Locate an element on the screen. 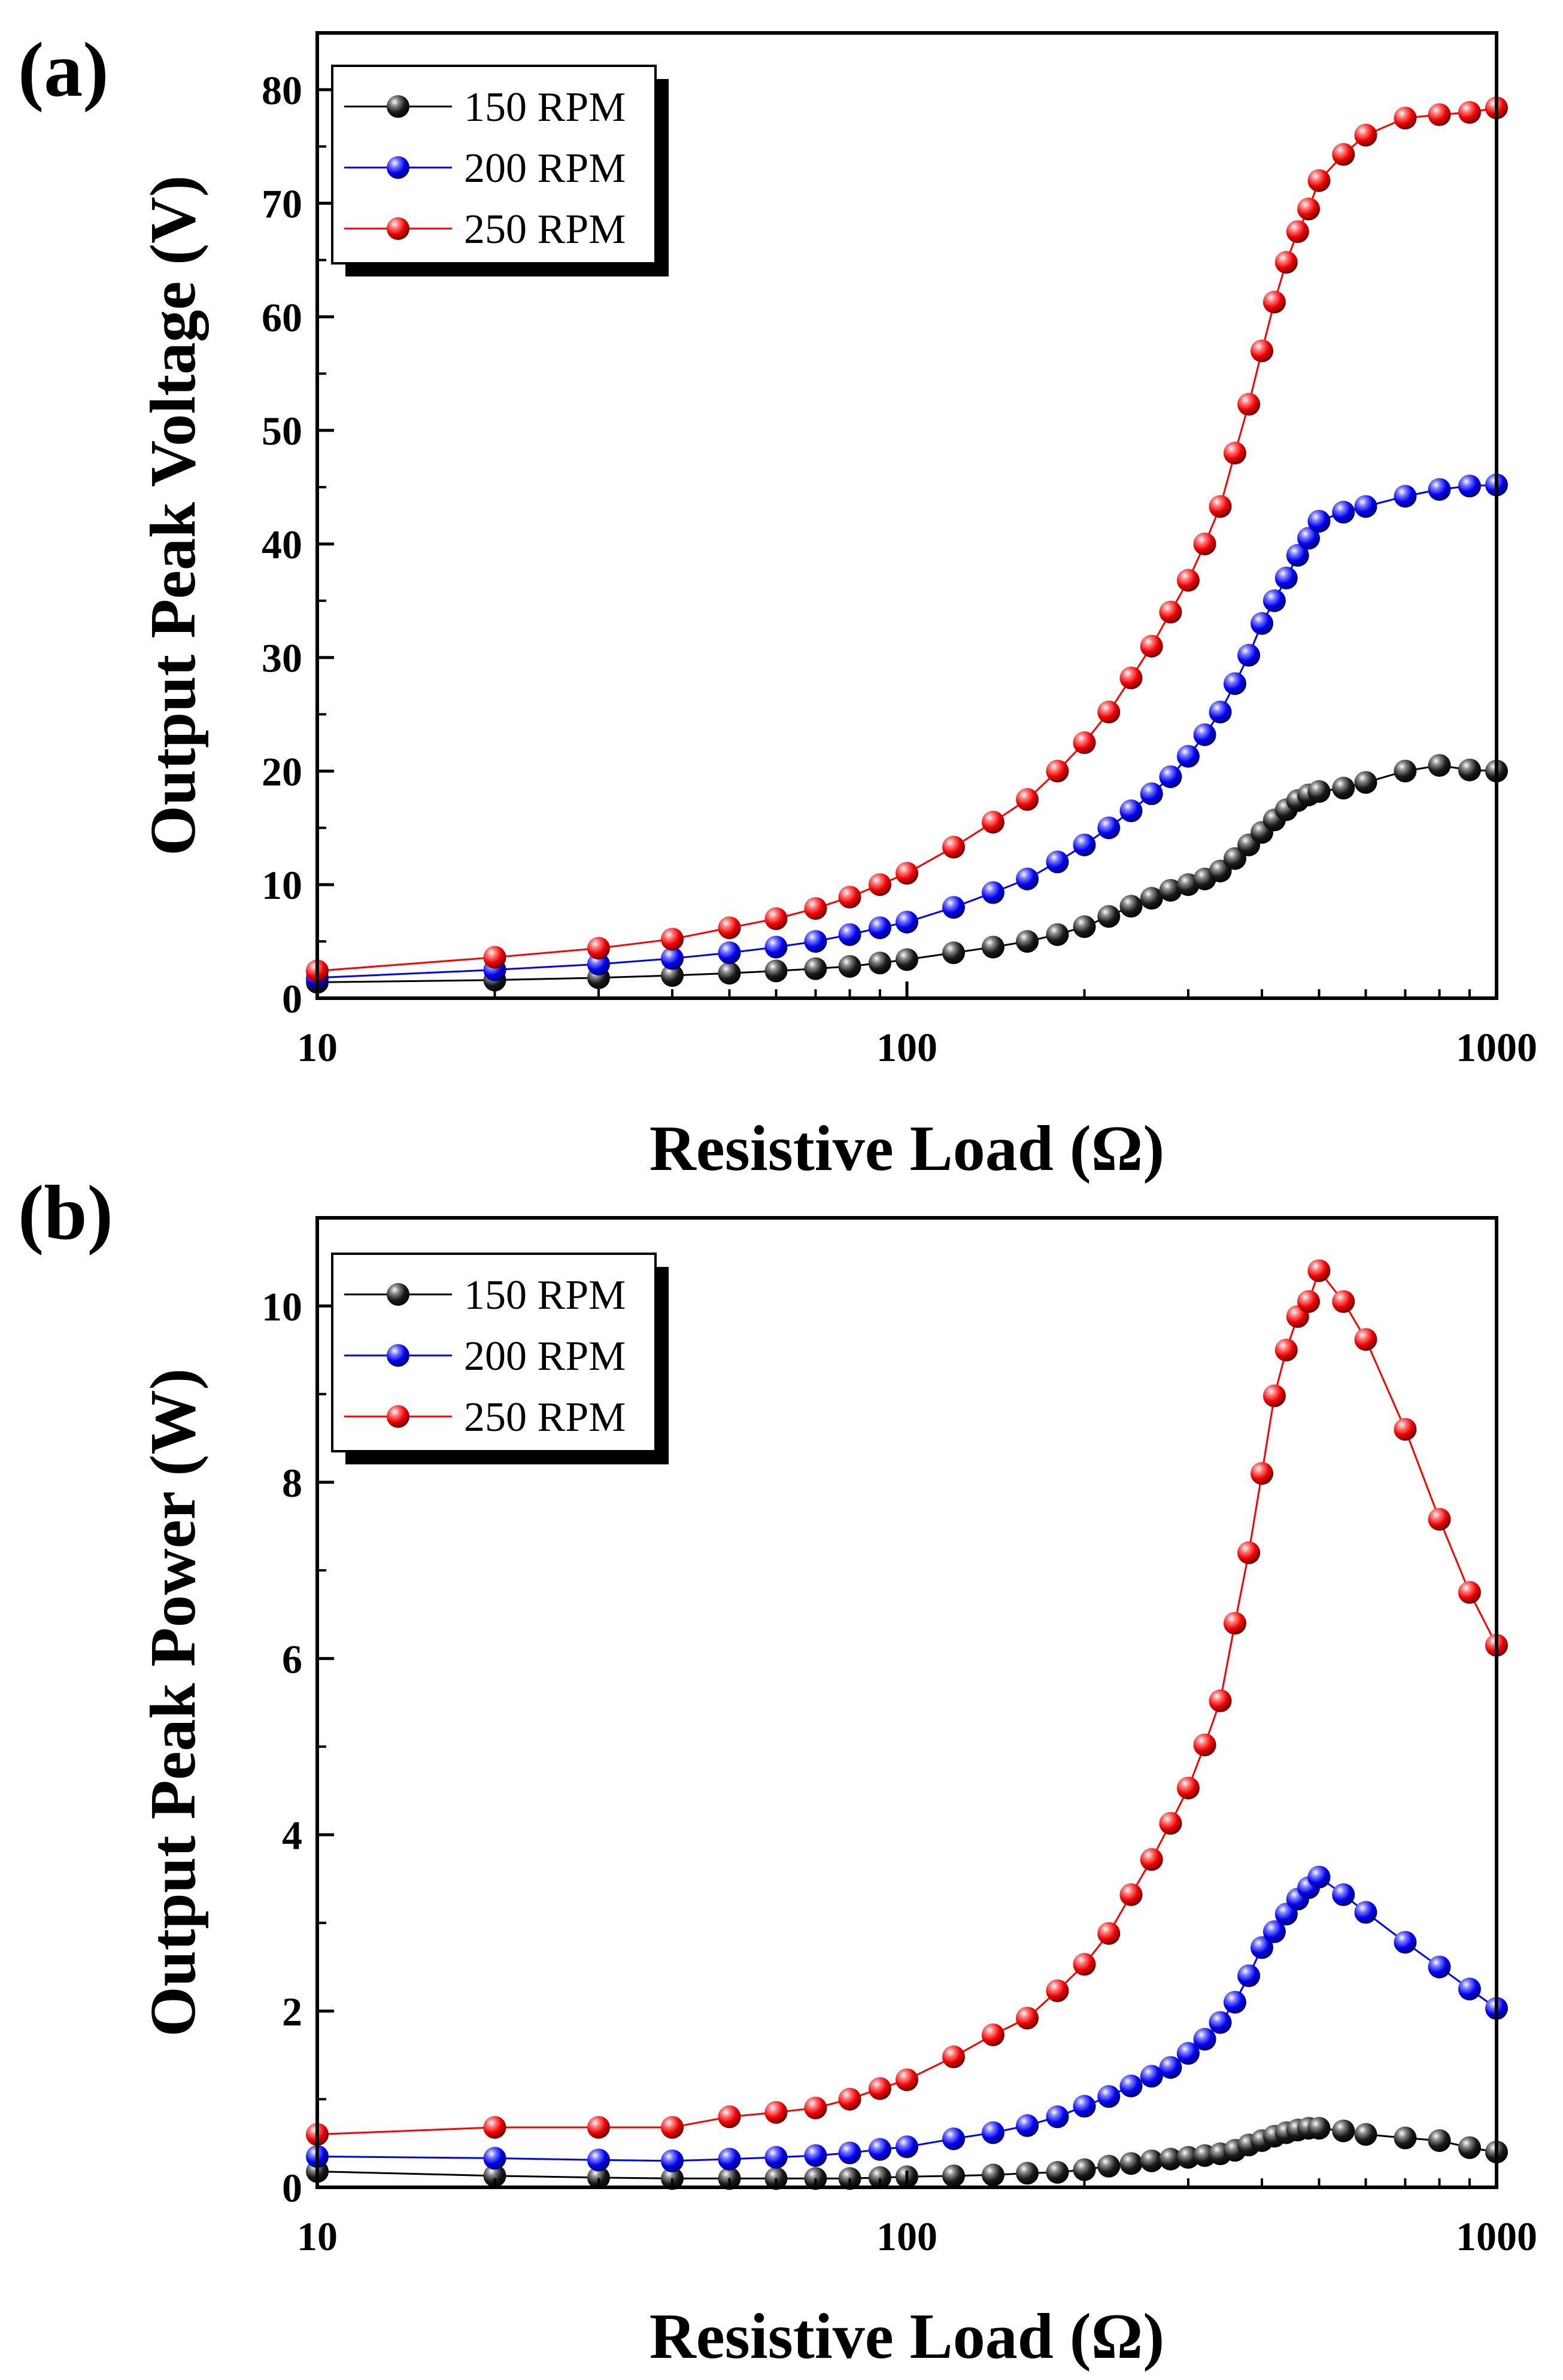 The height and width of the screenshot is (2380, 1563). legend-label: 200 RPM is located at coordinates (545, 168).